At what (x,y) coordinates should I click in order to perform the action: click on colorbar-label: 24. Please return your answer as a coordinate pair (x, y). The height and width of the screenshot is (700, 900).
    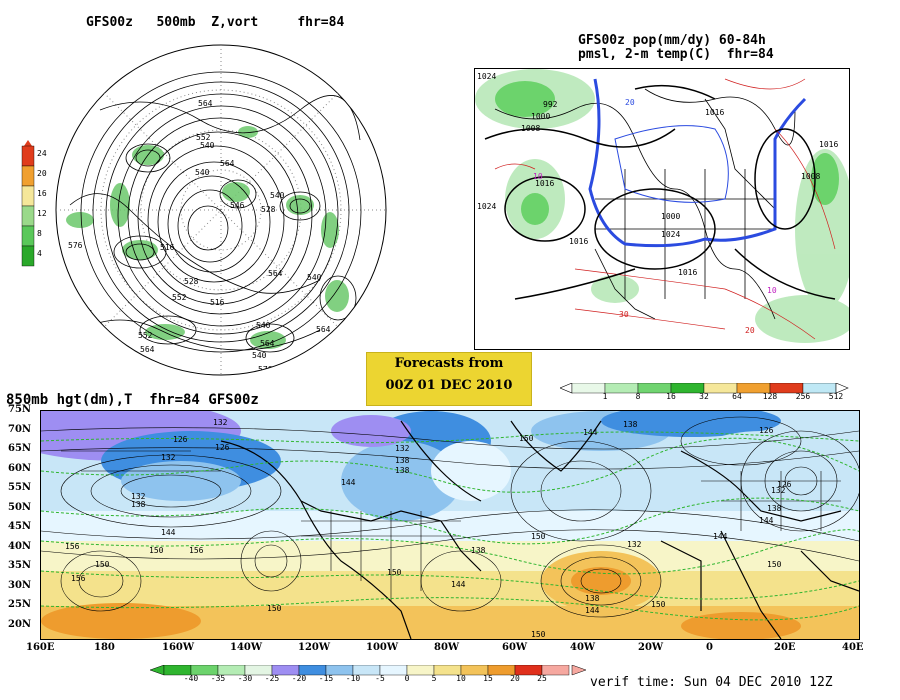
    Looking at the image, I should click on (42, 153).